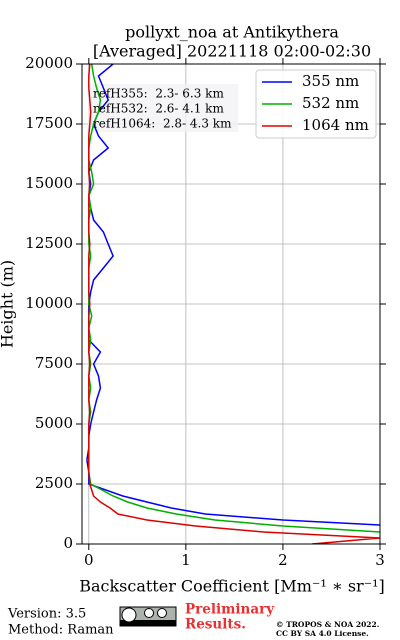  Describe the element at coordinates (61, 630) in the screenshot. I see `method: Method: Raman` at that location.